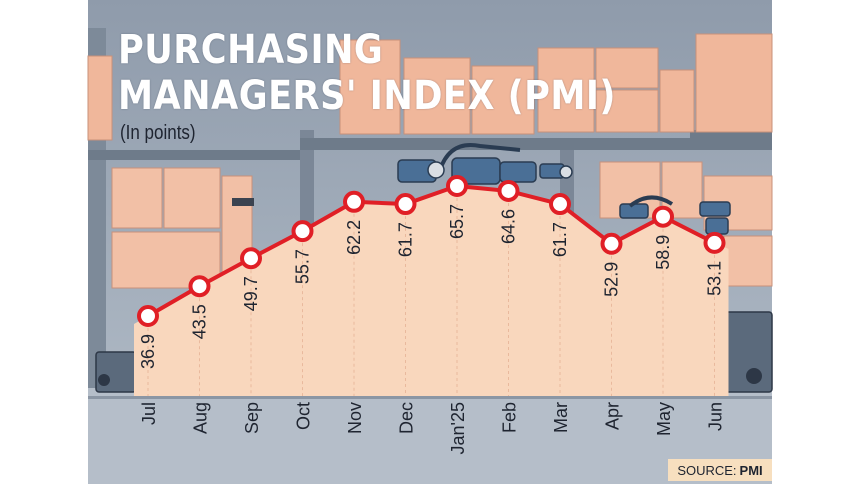 The image size is (859, 484). Describe the element at coordinates (458, 428) in the screenshot. I see `x-label-6: Jan'25` at that location.